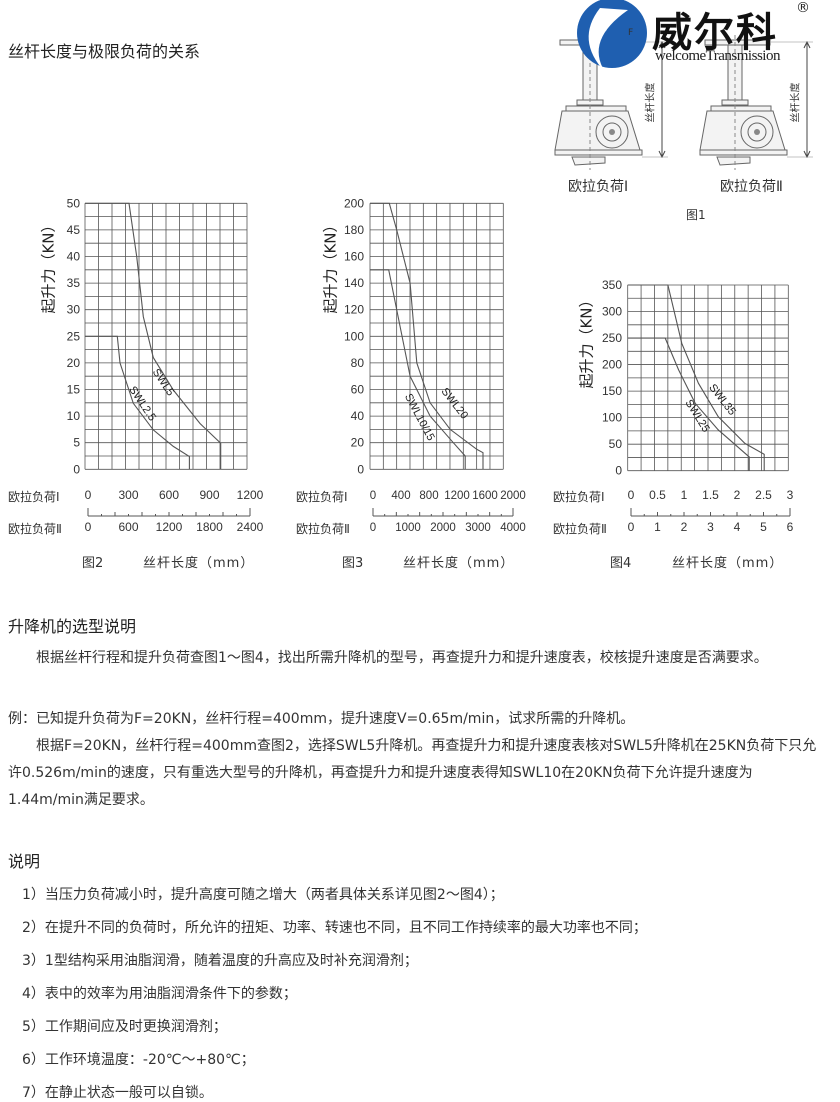 The width and height of the screenshot is (840, 1102). What do you see at coordinates (353, 563) in the screenshot?
I see `chart3-caption: 图3` at bounding box center [353, 563].